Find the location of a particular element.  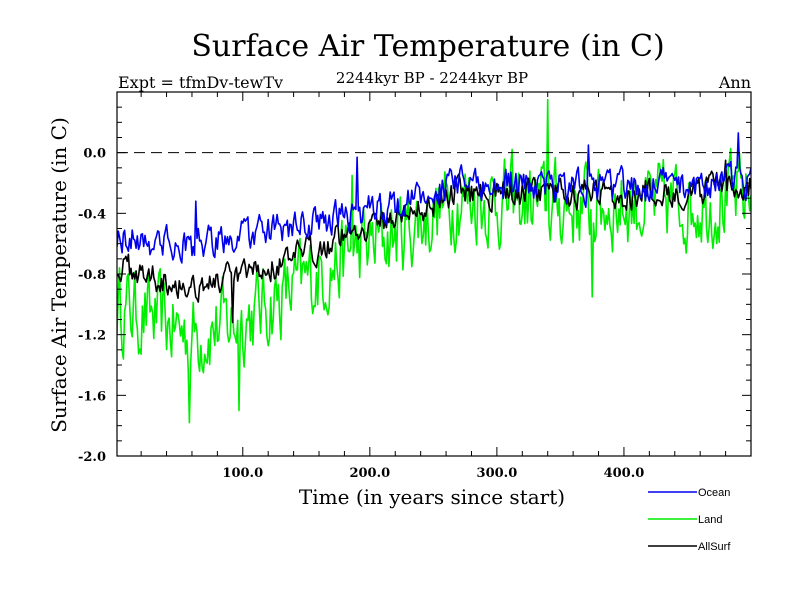

y-tick-label: 0.0 is located at coordinates (94, 154).